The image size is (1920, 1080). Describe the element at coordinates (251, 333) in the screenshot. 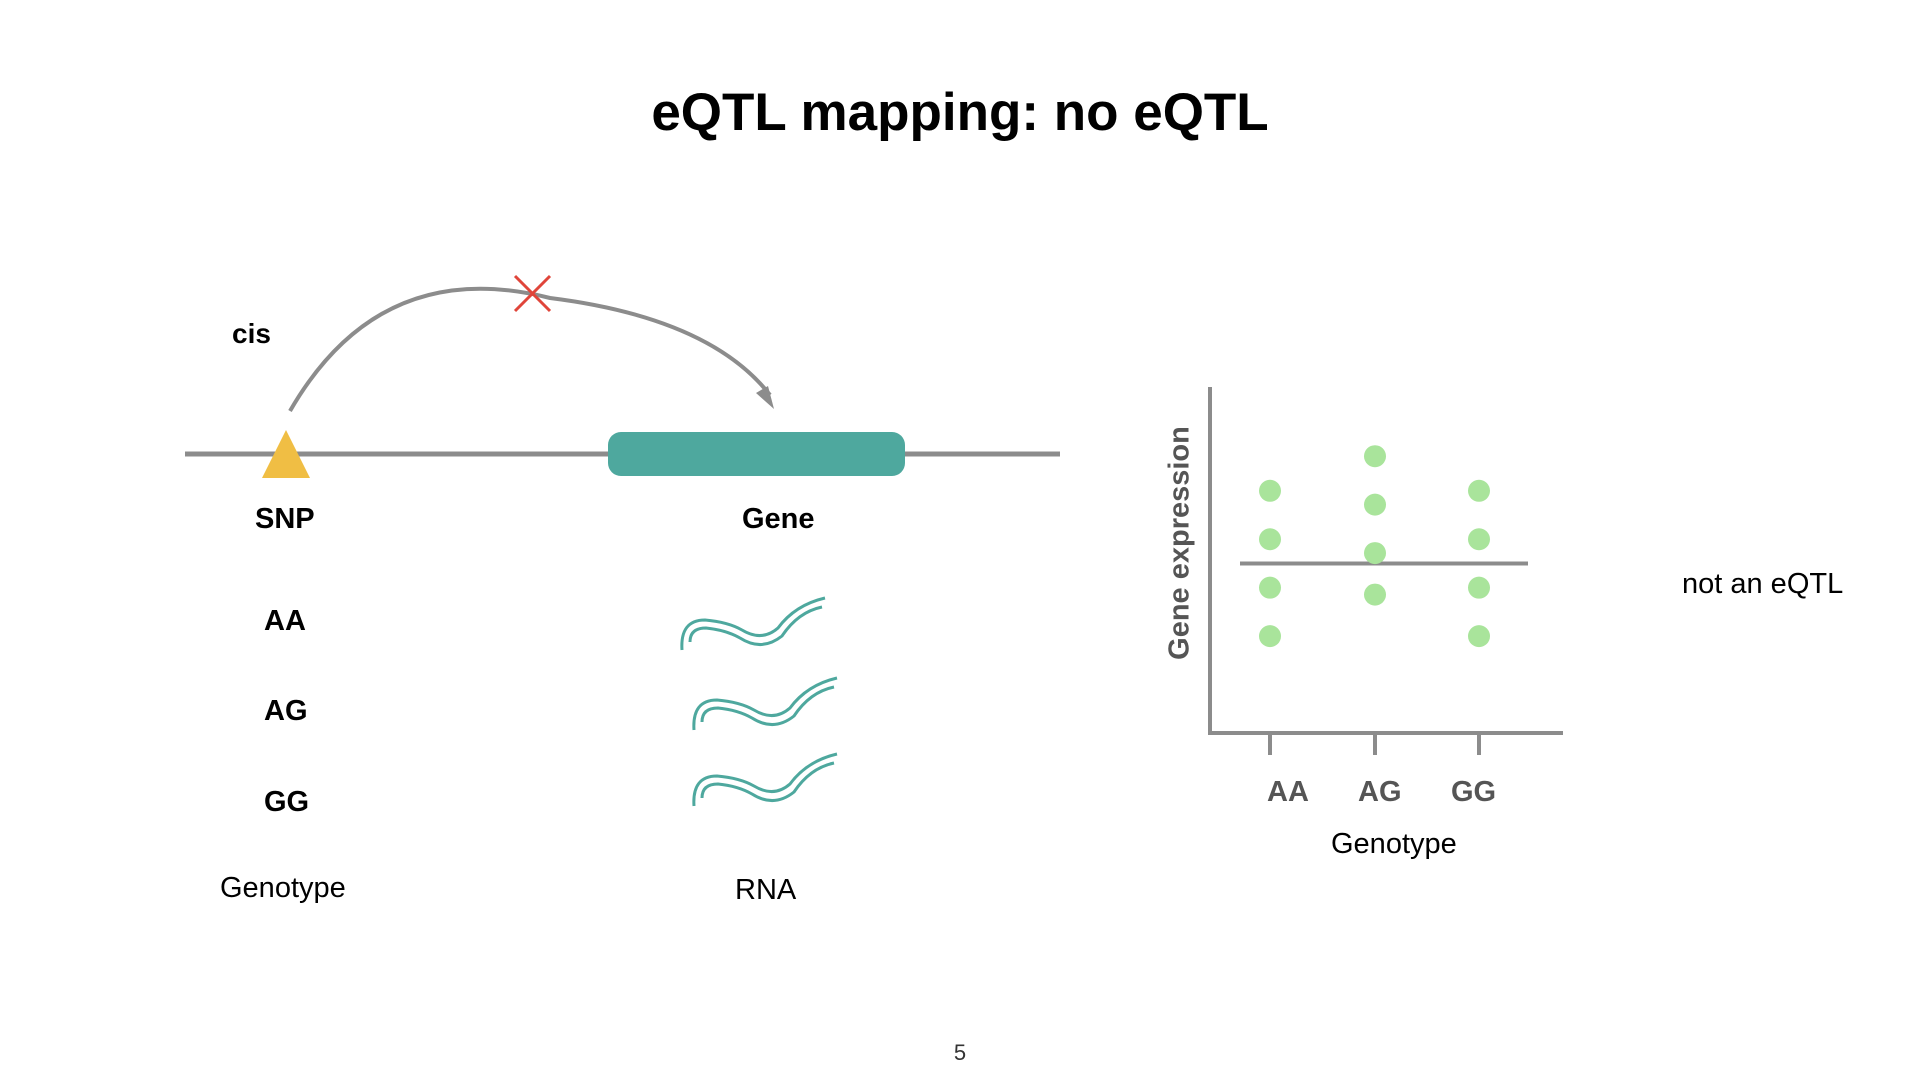

I see `cis-label: cis` at that location.